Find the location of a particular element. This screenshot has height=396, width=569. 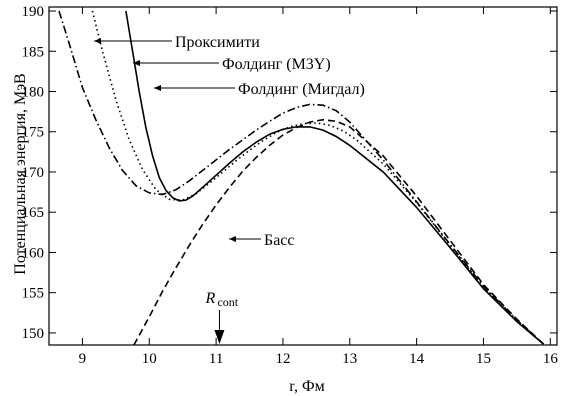

annotation-label: Проксимити is located at coordinates (217, 42).